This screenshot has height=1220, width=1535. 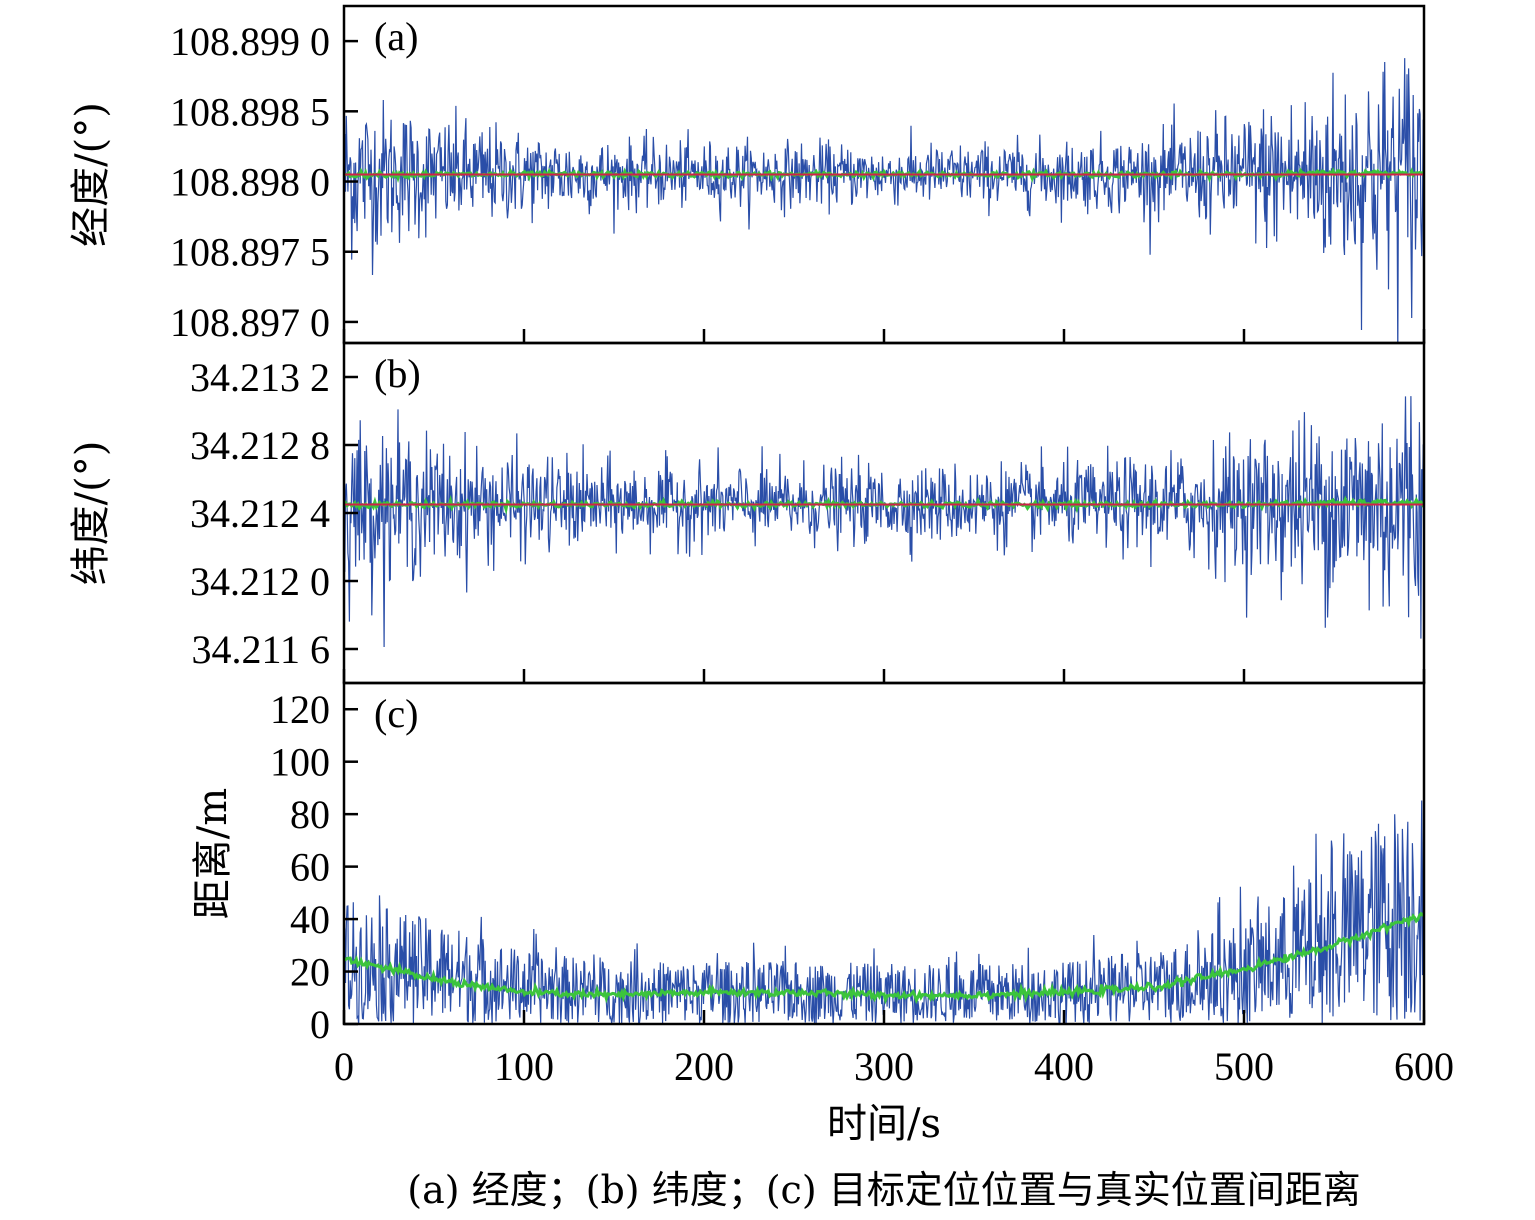 I want to click on x-tick-label: 100, so click(x=524, y=1066).